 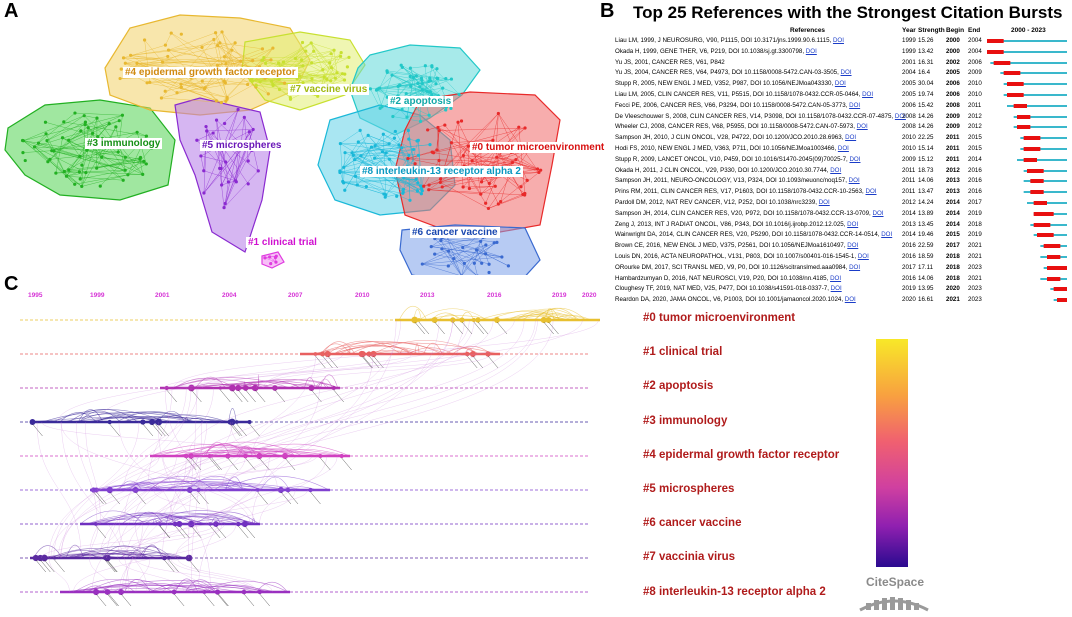 What do you see at coordinates (909, 30) in the screenshot?
I see `header-year: Year` at bounding box center [909, 30].